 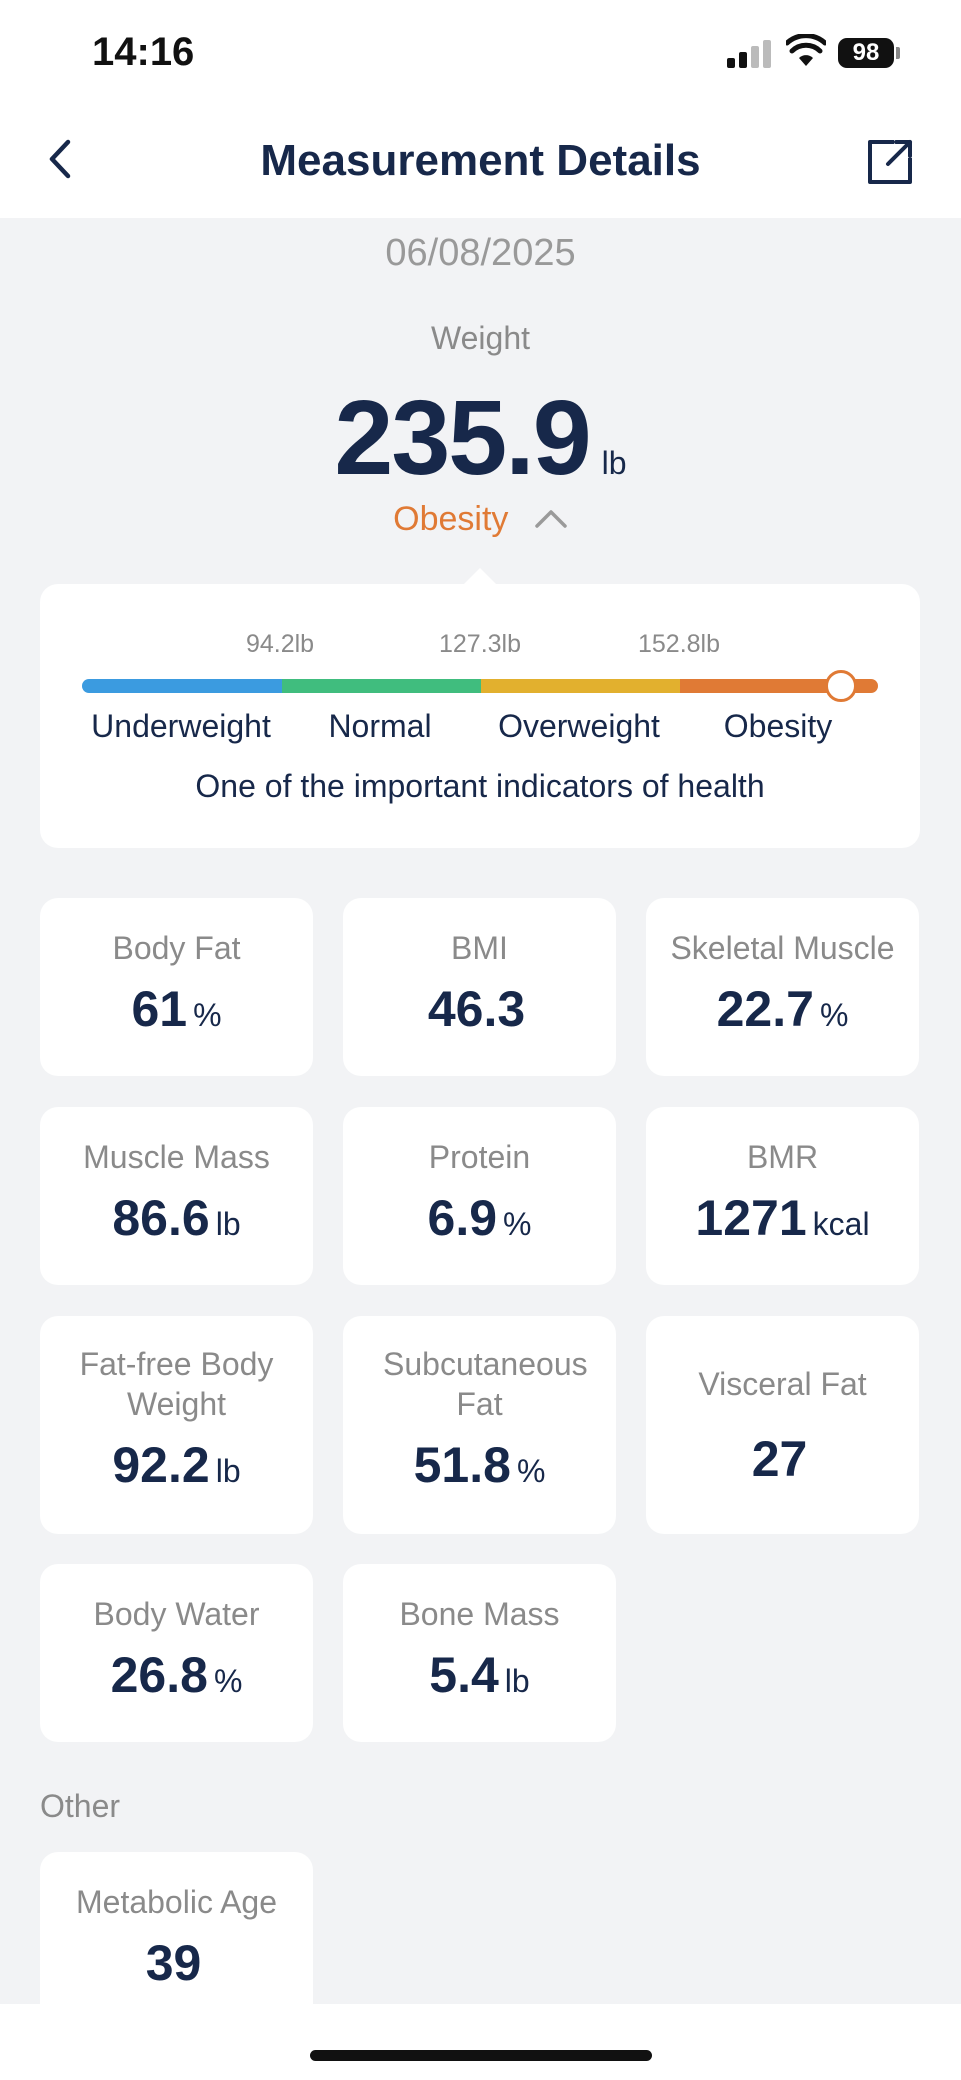 I want to click on bottom-safe-area, so click(x=480, y=2042).